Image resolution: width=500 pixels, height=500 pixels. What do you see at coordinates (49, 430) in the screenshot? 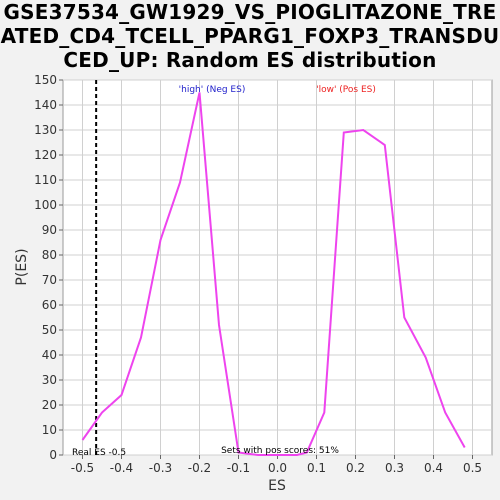
I see `y-tick-label: 10` at bounding box center [49, 430].